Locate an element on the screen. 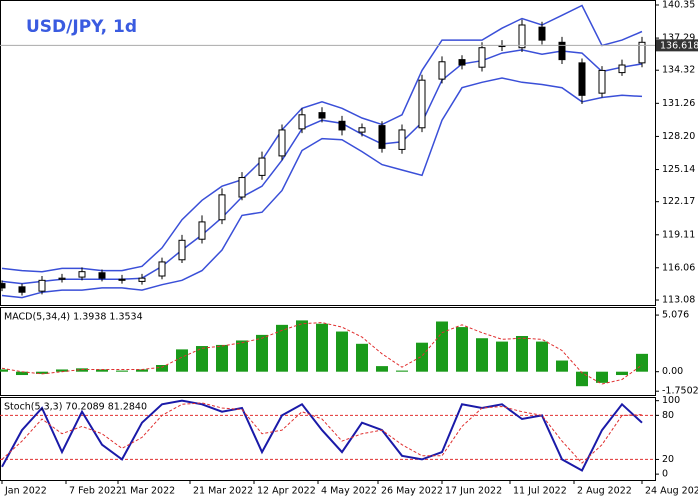  y-tick-label: 122.17 is located at coordinates (678, 201).